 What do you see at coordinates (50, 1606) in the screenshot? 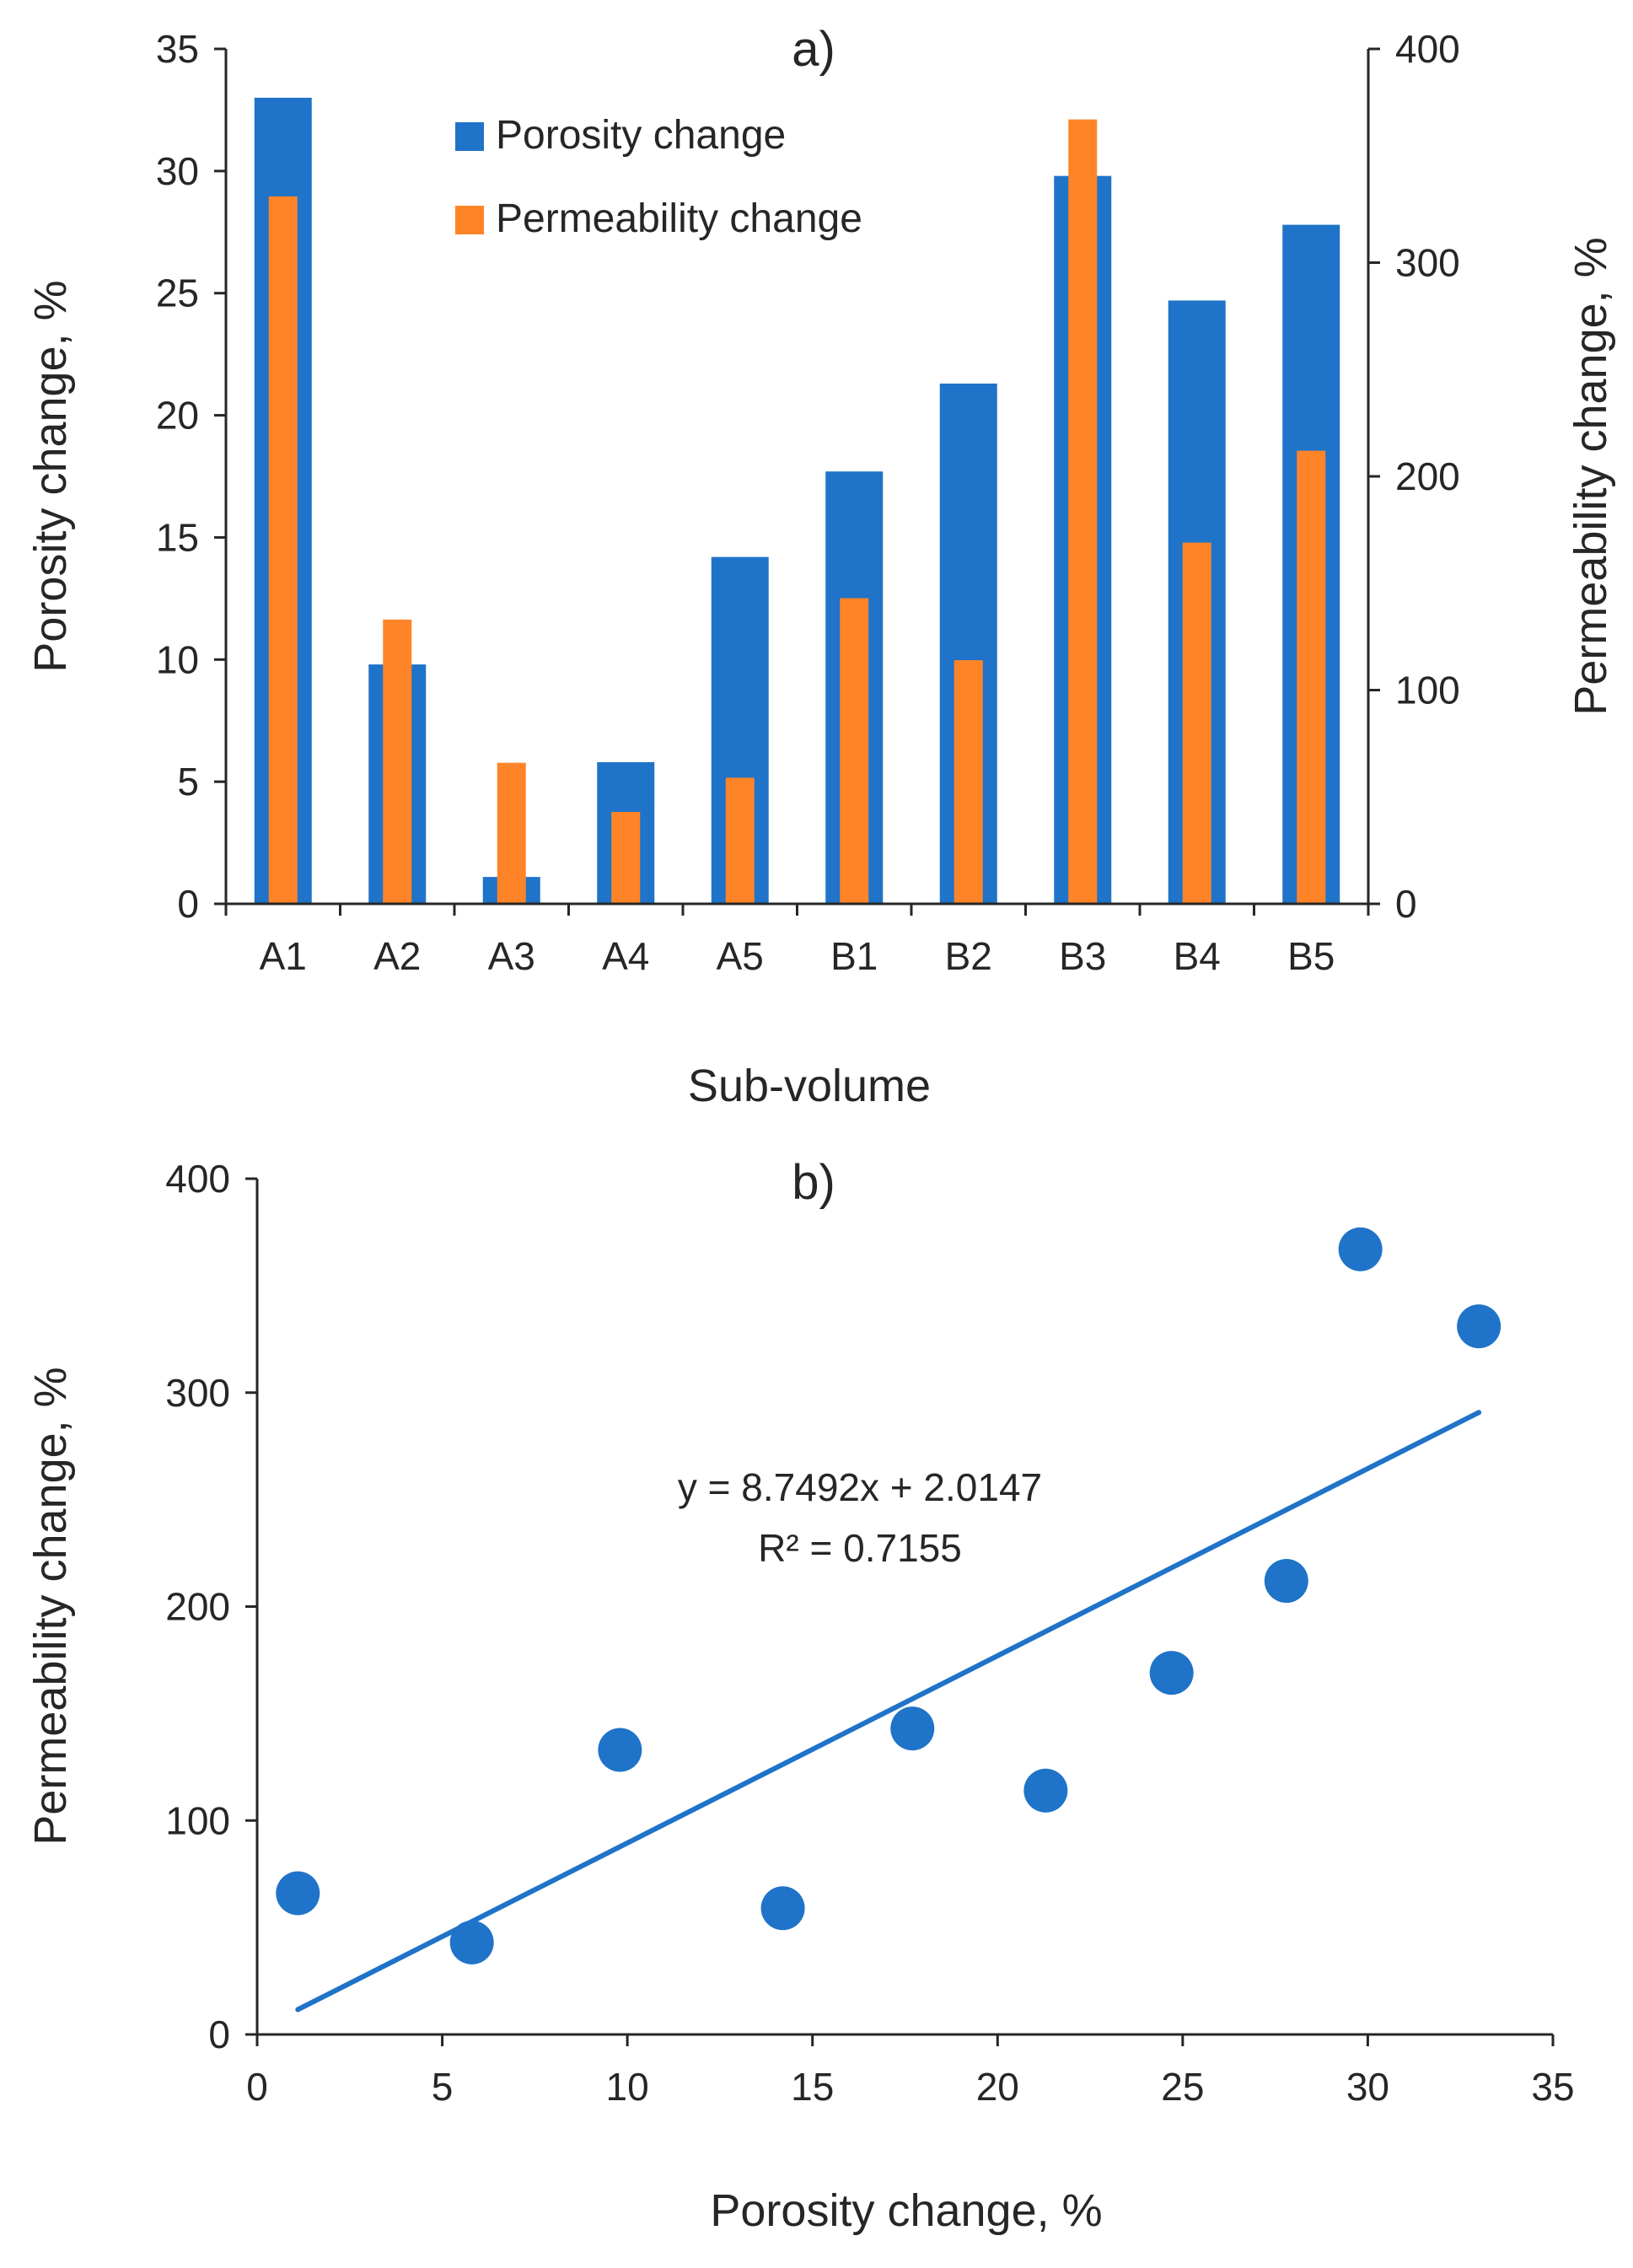
I see `y-axis-title: Permeability change, %` at bounding box center [50, 1606].